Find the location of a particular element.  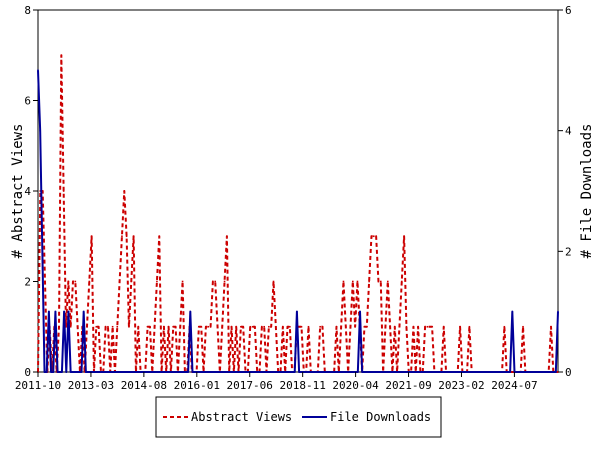

legend: Abstract Views File Downloads is located at coordinates (298, 417).